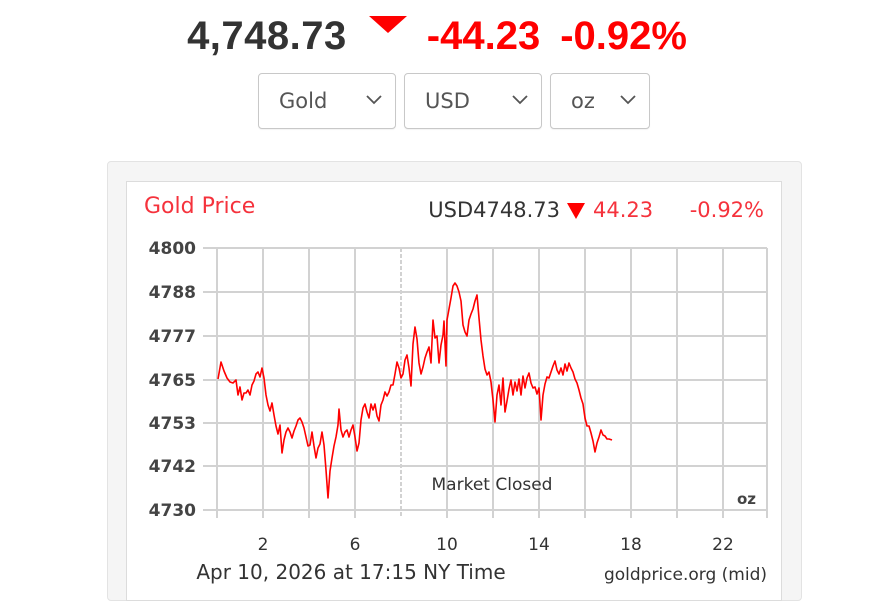  I want to click on price-quote: 4,748.73 -44.23 -0.92%, so click(437, 36).